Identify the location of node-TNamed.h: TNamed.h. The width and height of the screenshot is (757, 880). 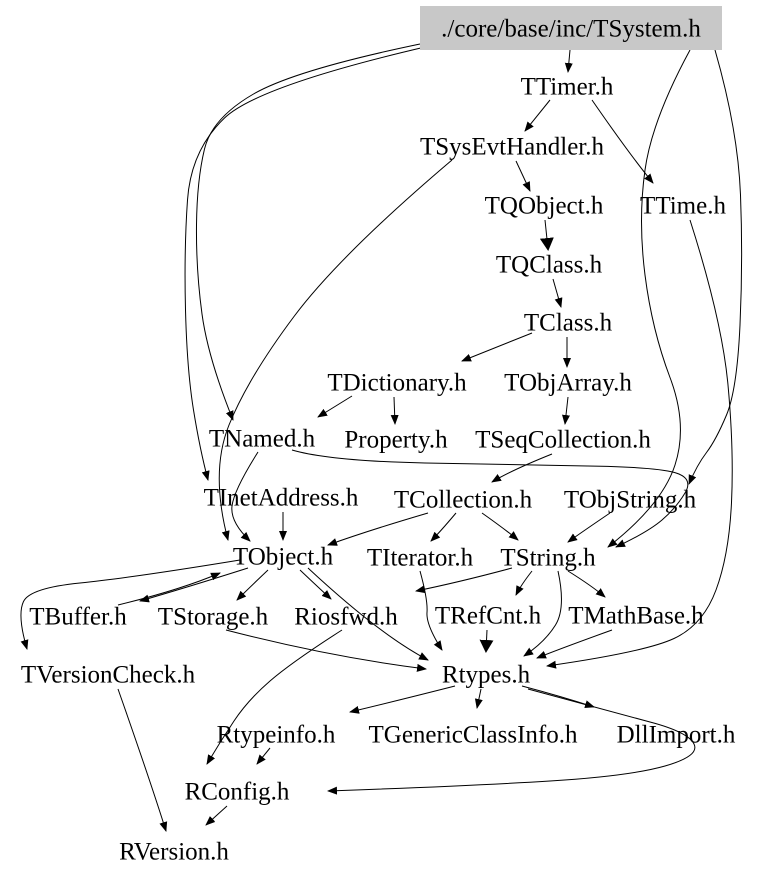
(262, 439).